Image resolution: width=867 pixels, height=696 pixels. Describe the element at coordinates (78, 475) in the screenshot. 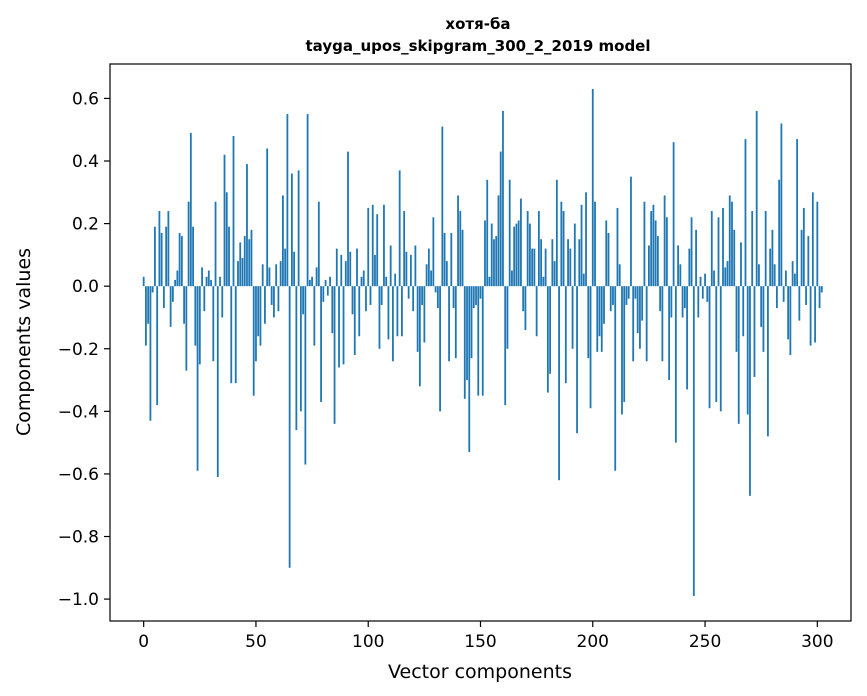

I see `y-tick-label: −0.6` at that location.